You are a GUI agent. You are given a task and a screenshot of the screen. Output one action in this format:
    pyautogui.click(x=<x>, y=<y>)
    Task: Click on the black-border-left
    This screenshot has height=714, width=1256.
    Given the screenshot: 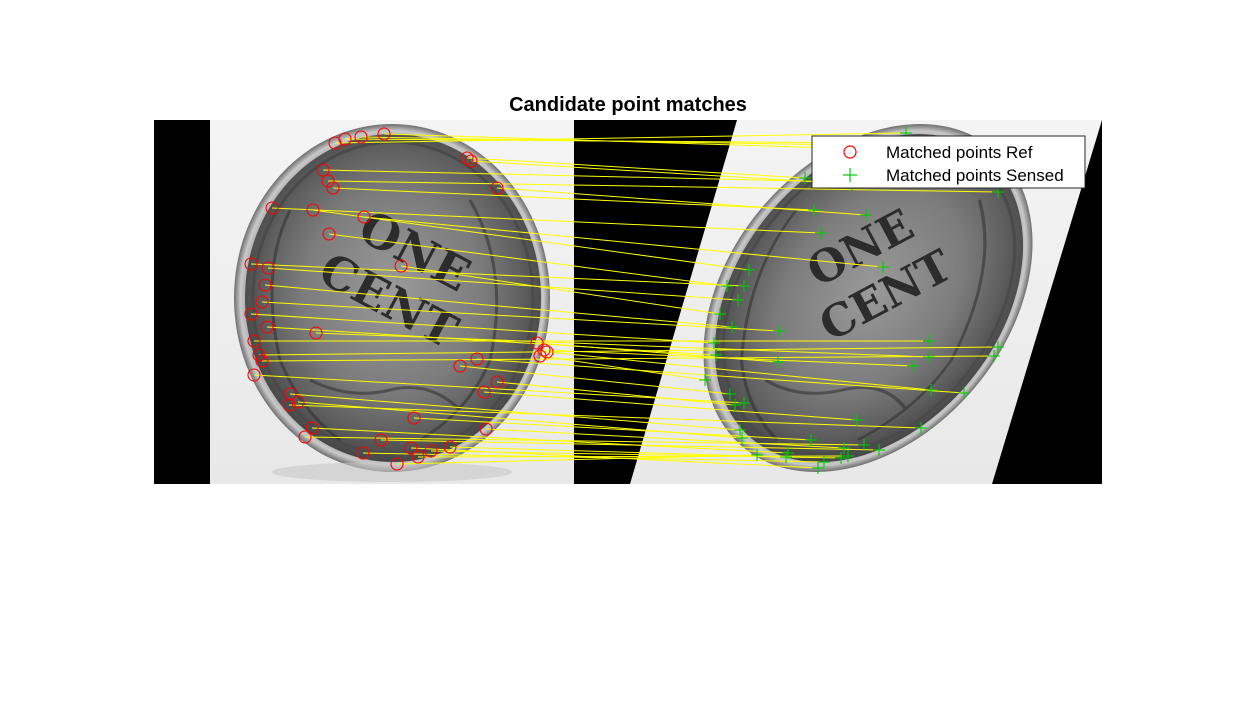 What is the action you would take?
    pyautogui.click(x=182, y=302)
    